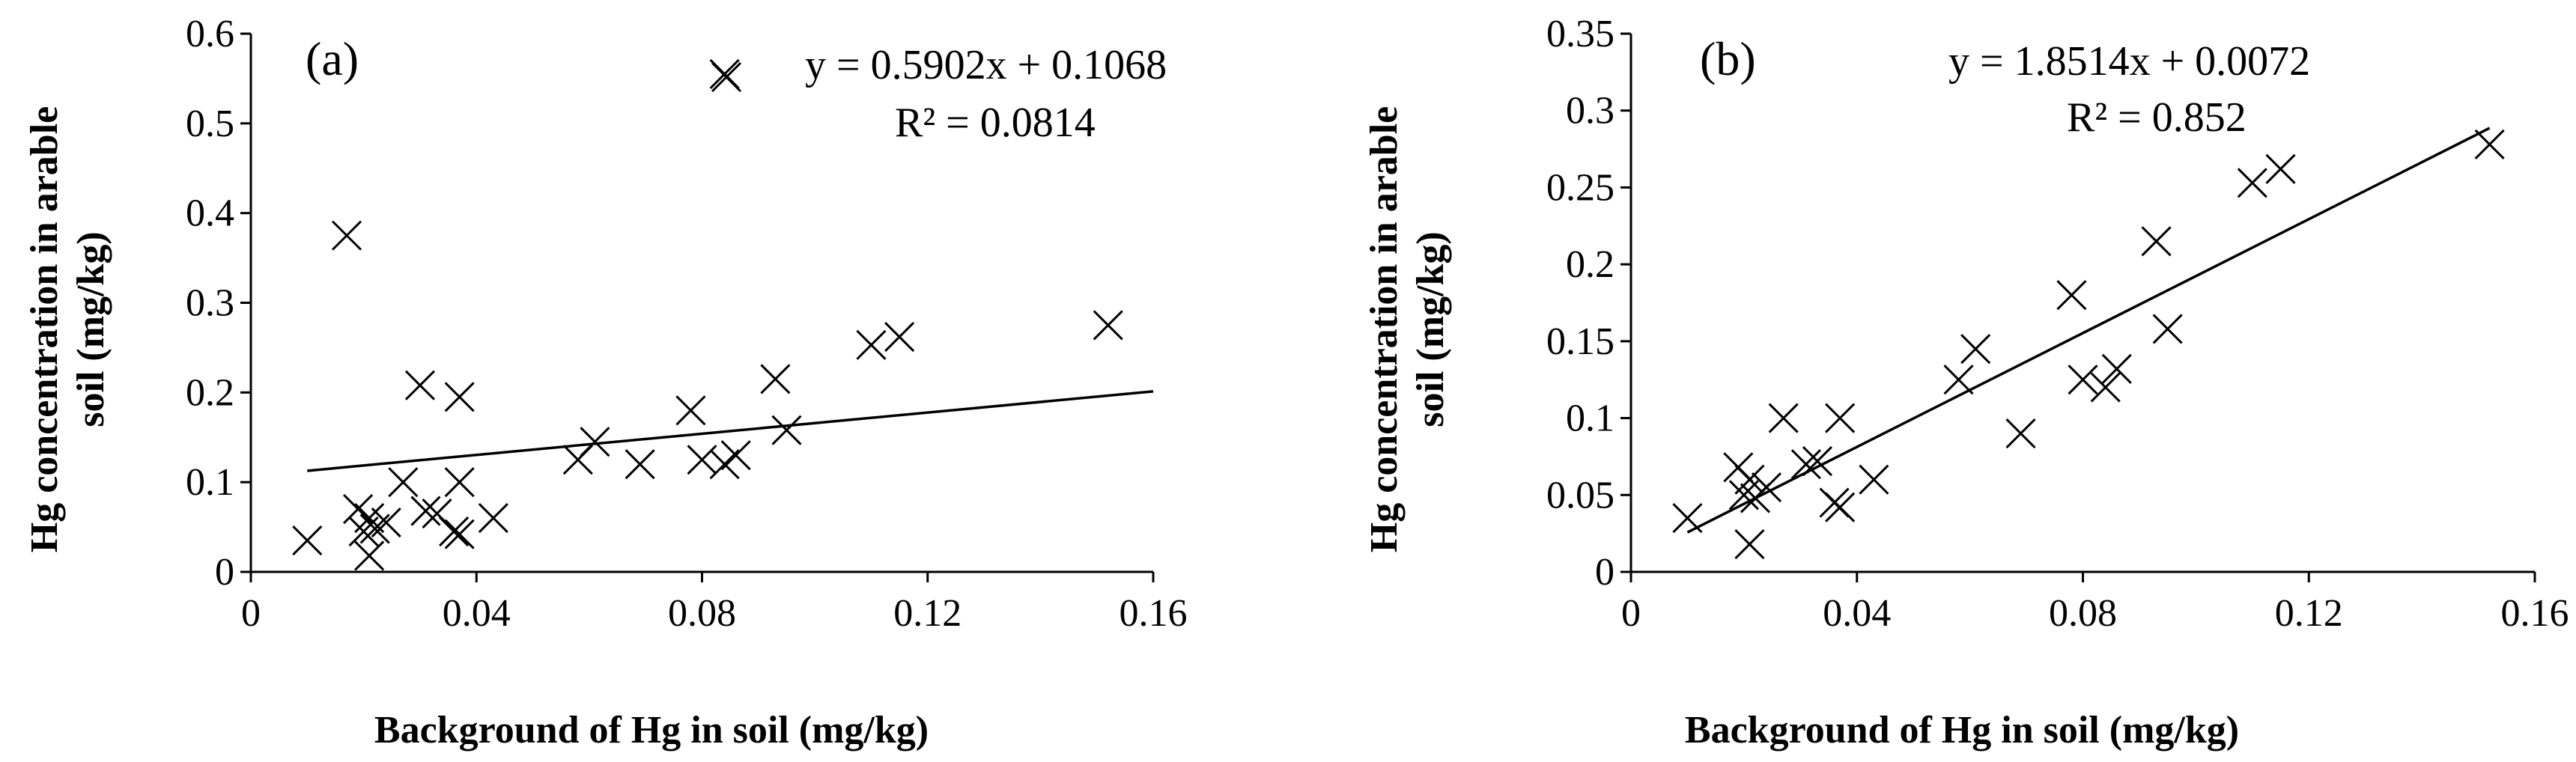  Describe the element at coordinates (1580, 34) in the screenshot. I see `y-tick-label: 0.35` at that location.